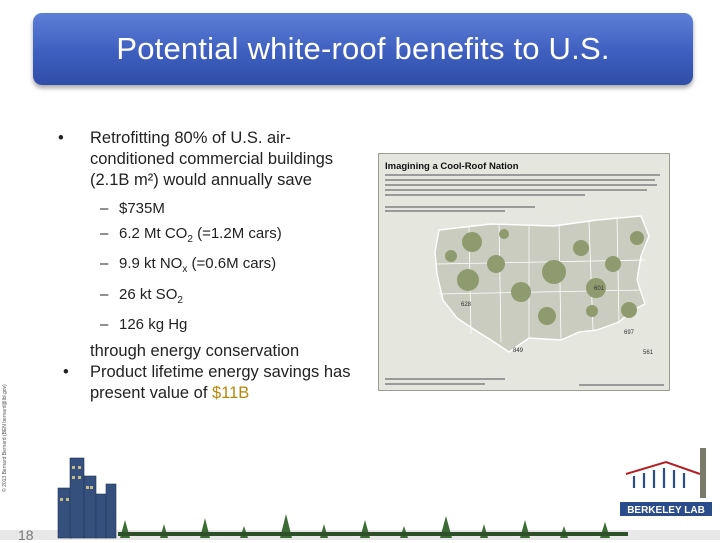 This screenshot has width=720, height=543. What do you see at coordinates (229, 298) in the screenshot?
I see `savings-so2: 26 kt SO2` at bounding box center [229, 298].